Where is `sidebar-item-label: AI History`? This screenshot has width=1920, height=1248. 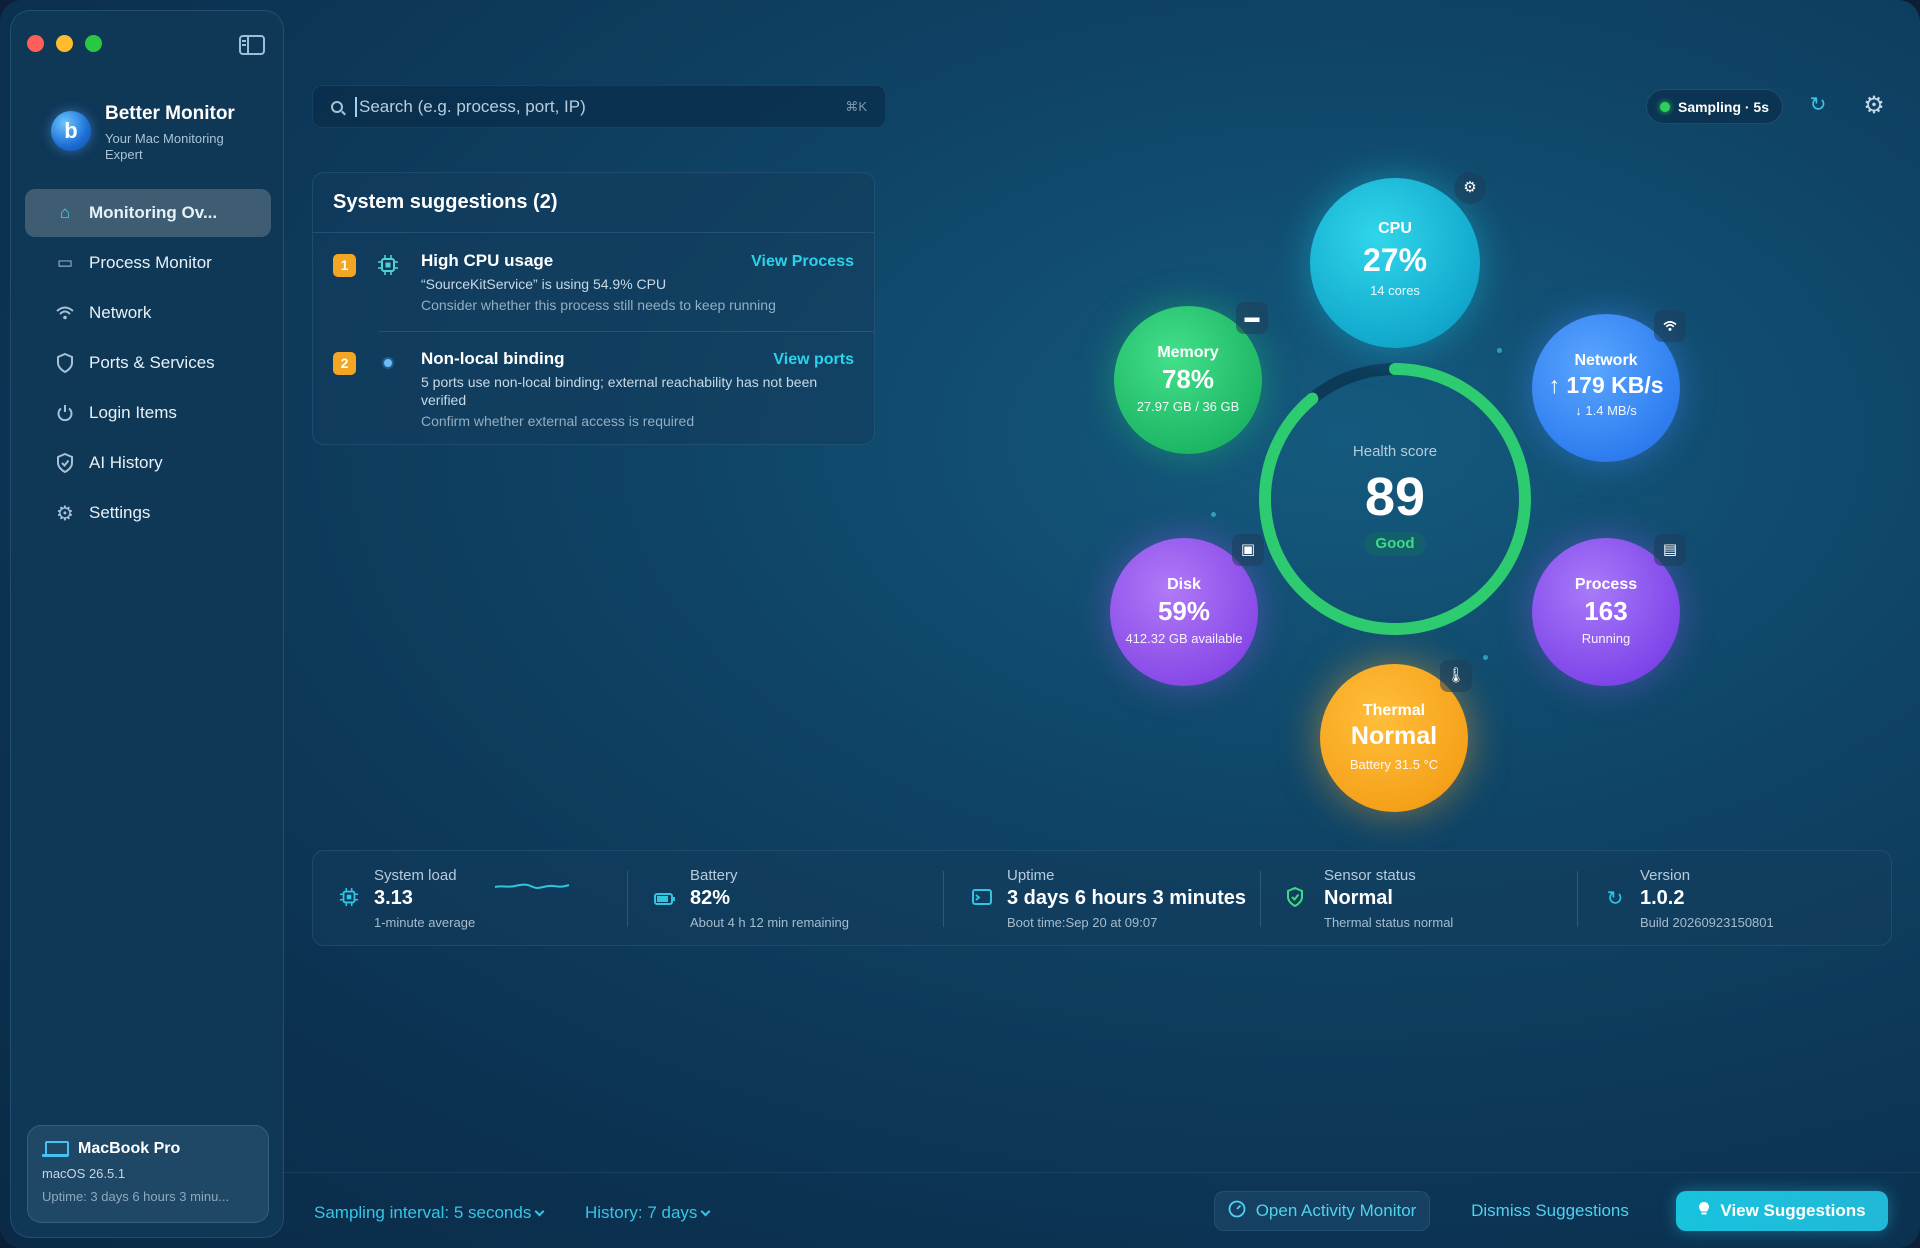 sidebar-item-label: AI History is located at coordinates (126, 462).